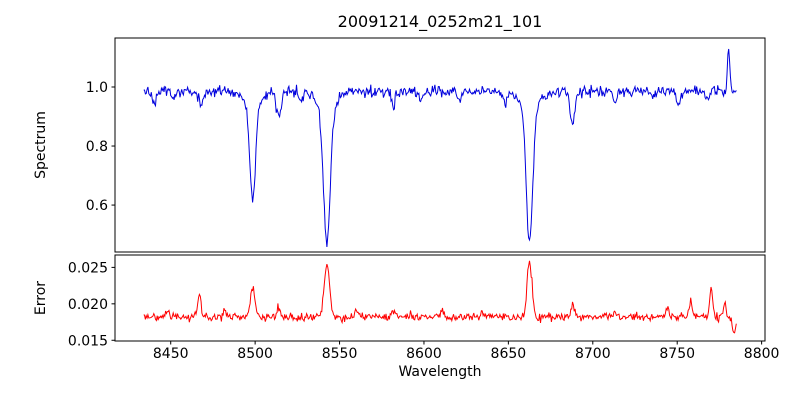 The image size is (800, 404). What do you see at coordinates (97, 147) in the screenshot?
I see `spectrum-ytick-label: 0.8` at bounding box center [97, 147].